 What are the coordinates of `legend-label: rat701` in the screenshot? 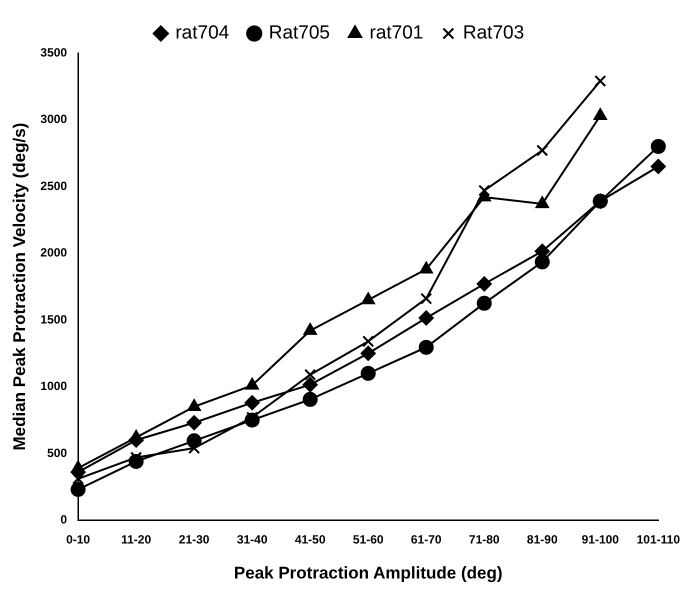 It's located at (397, 33).